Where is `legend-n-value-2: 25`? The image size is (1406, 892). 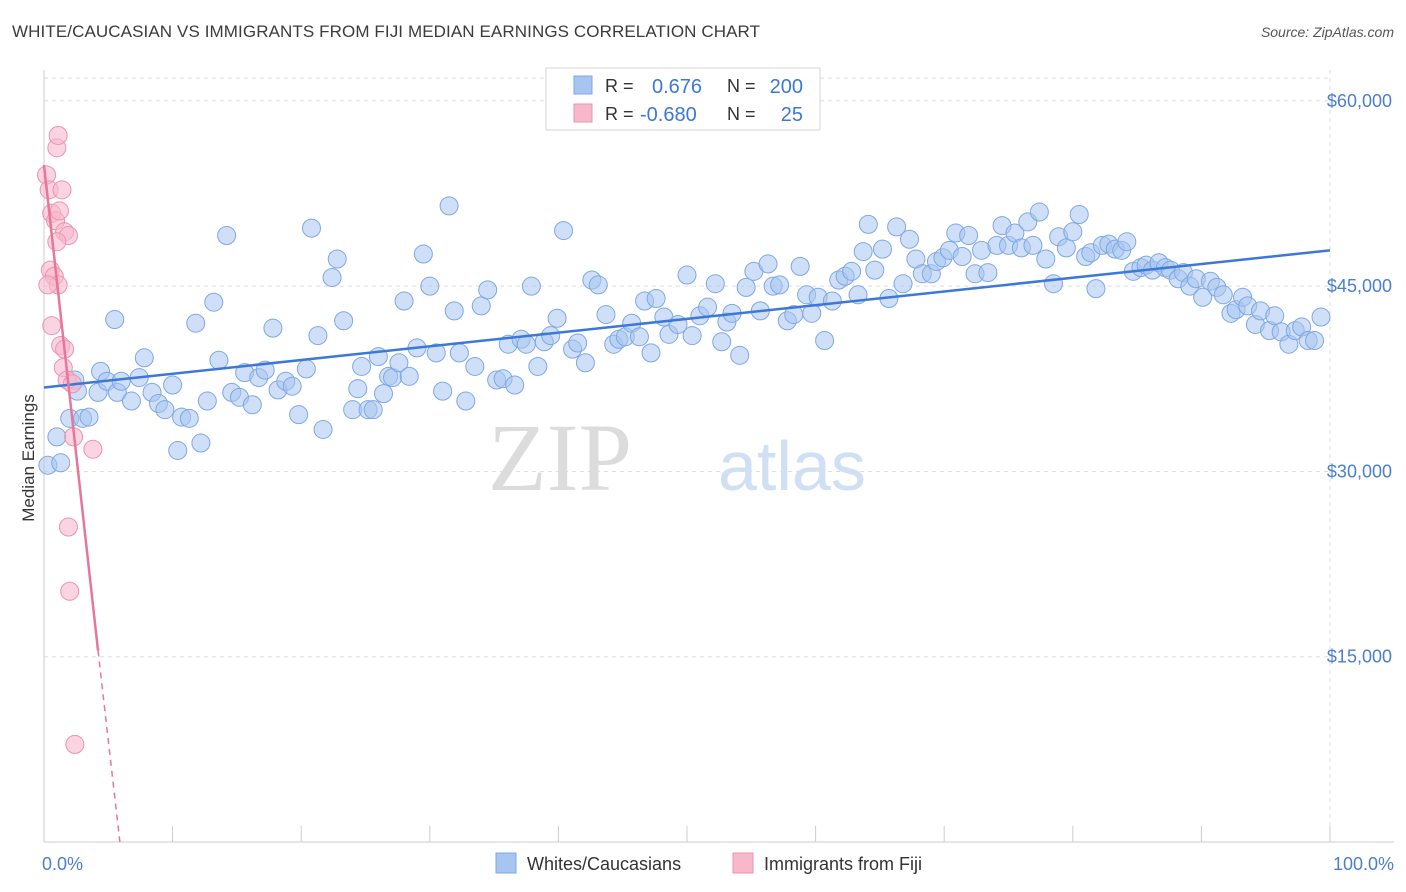
legend-n-value-2: 25 is located at coordinates (792, 115).